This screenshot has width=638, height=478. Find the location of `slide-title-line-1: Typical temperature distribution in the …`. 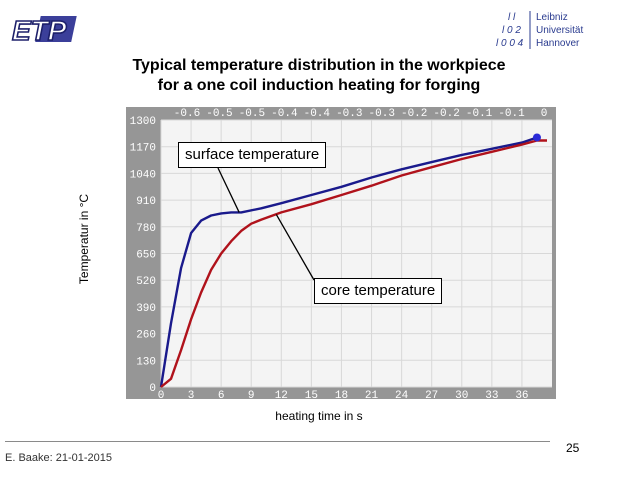

slide-title-line-1: Typical temperature distribution in the … is located at coordinates (319, 65).